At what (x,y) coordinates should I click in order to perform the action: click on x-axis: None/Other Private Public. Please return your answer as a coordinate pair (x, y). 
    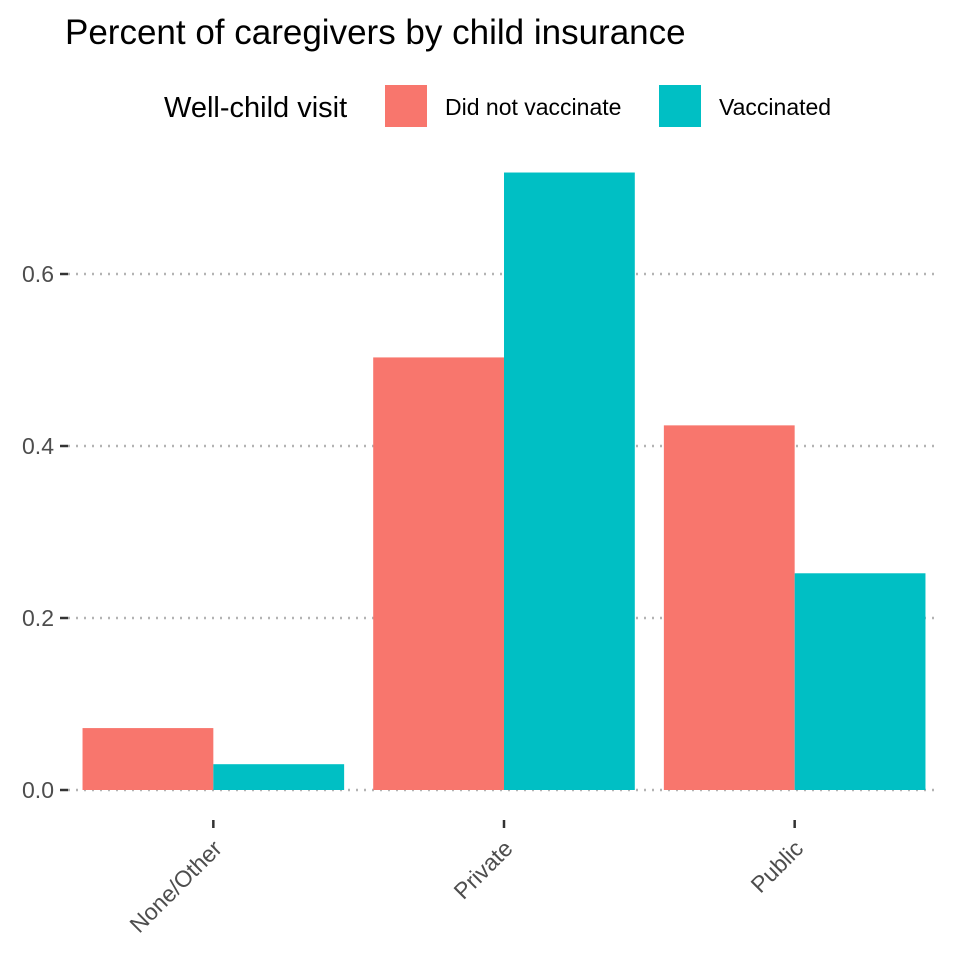
    Looking at the image, I should click on (466, 879).